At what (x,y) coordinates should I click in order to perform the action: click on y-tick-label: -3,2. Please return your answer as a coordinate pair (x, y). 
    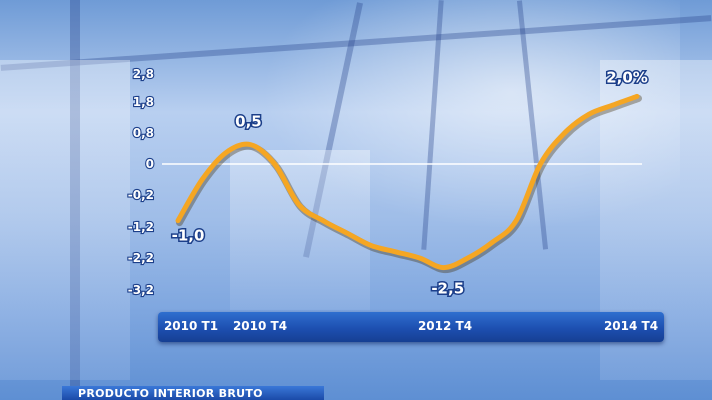
    Looking at the image, I should click on (141, 290).